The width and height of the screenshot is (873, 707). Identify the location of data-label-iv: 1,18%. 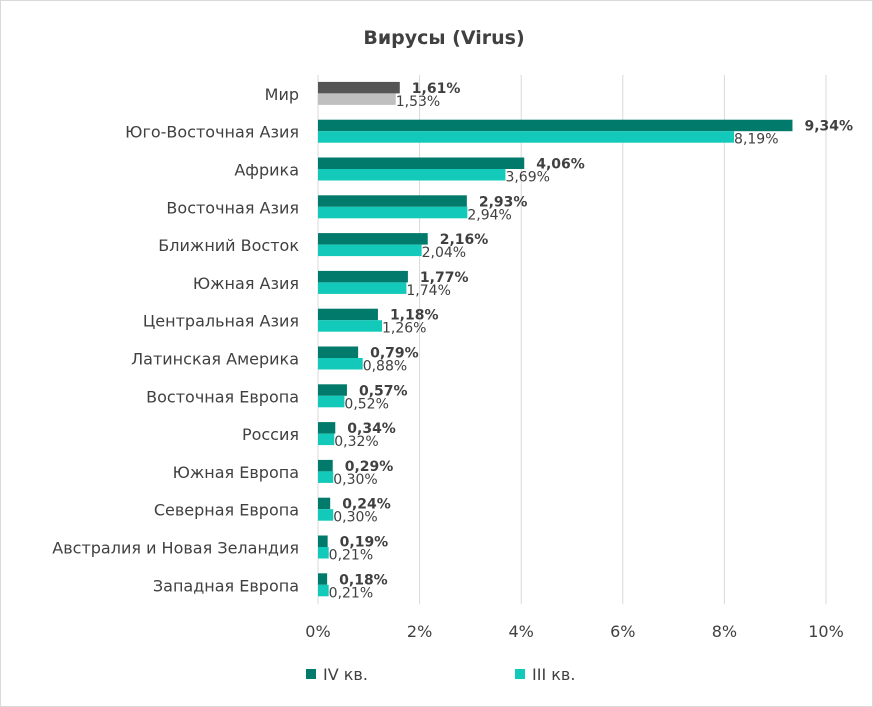
(414, 316).